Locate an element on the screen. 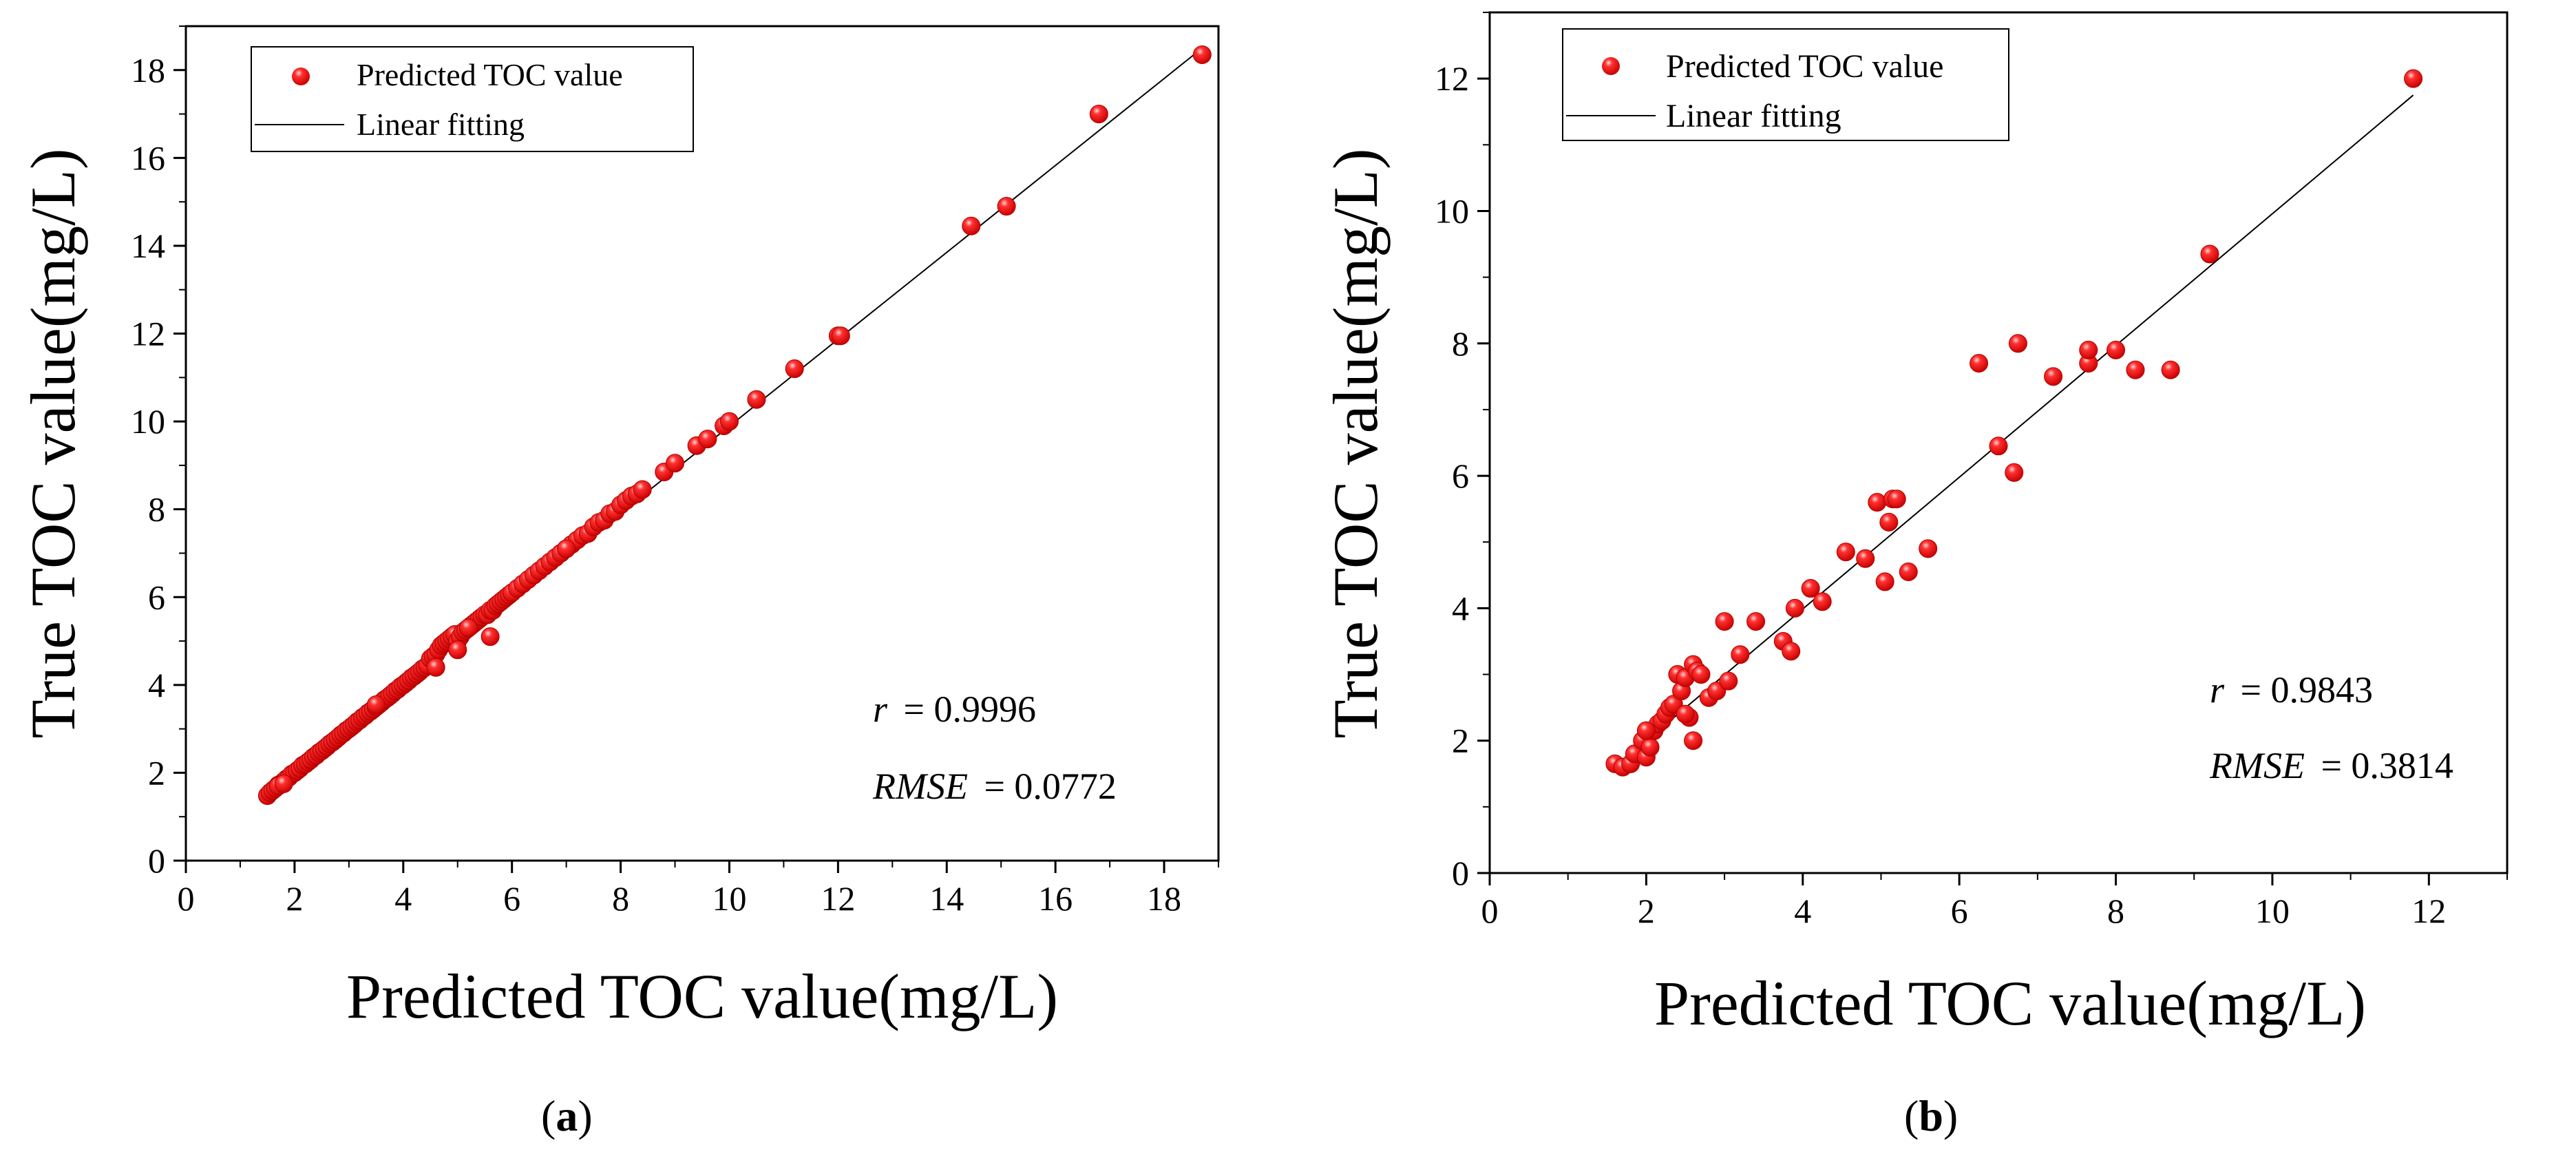 The image size is (2576, 1156). chart-a-x-tick-label: 8 is located at coordinates (621, 899).